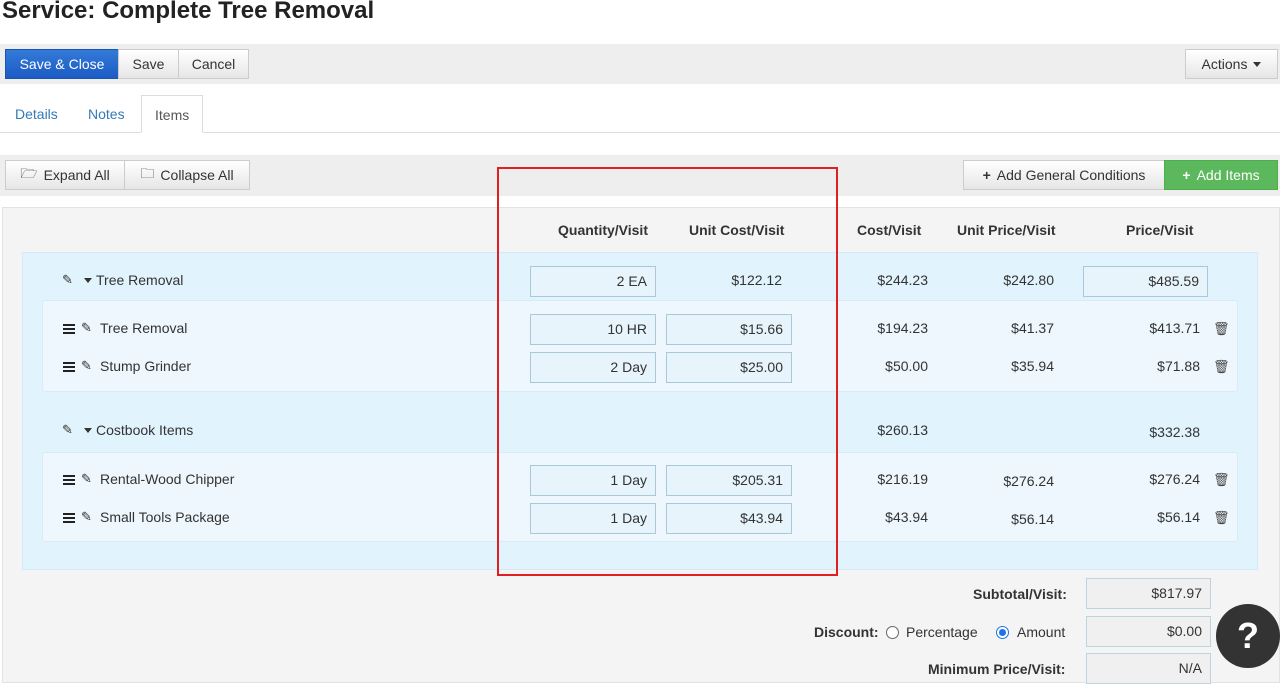 The width and height of the screenshot is (1280, 684). Describe the element at coordinates (892, 632) in the screenshot. I see `percentage-radio` at that location.